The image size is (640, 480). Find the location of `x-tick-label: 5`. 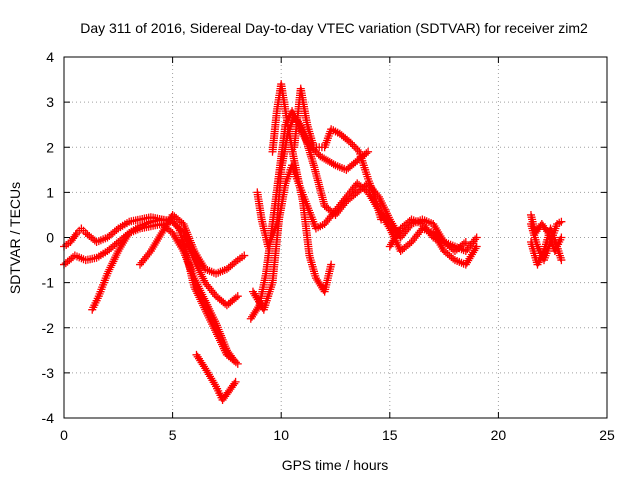

x-tick-label: 5 is located at coordinates (173, 435).